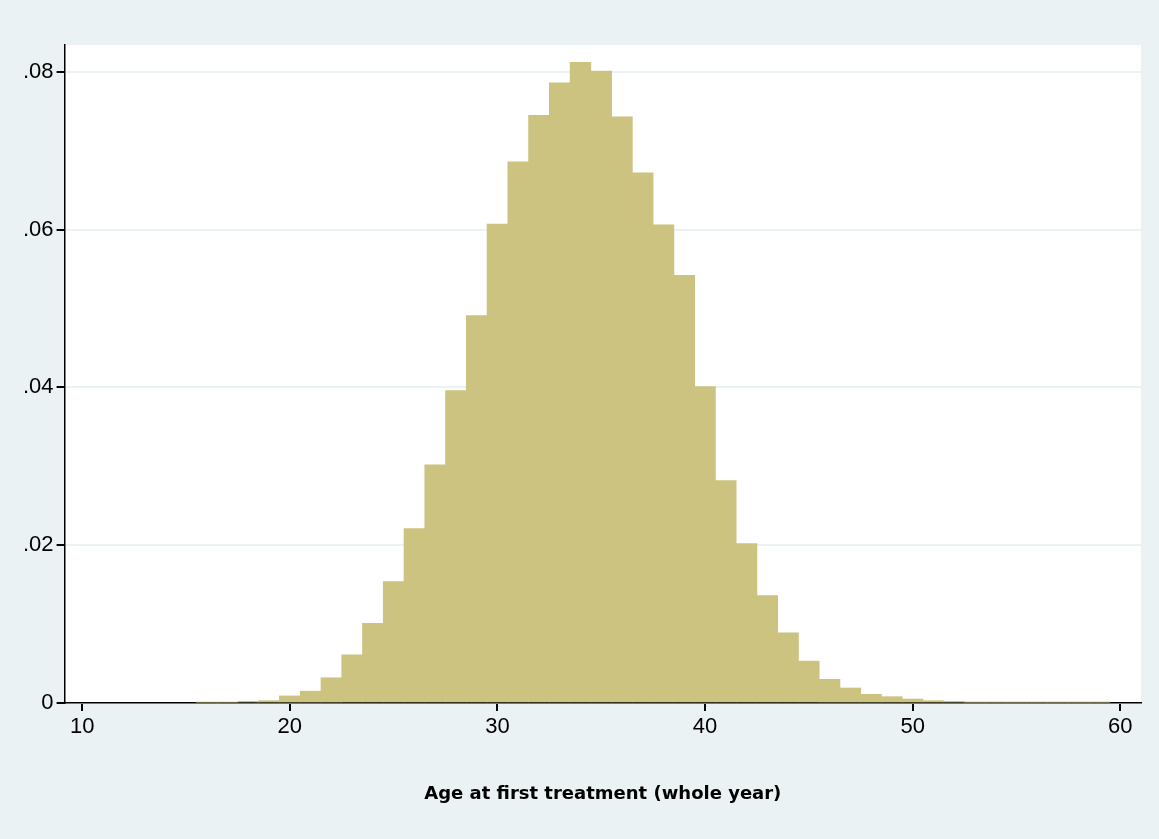  What do you see at coordinates (38, 228) in the screenshot?
I see `y-tick-label: .06` at bounding box center [38, 228].